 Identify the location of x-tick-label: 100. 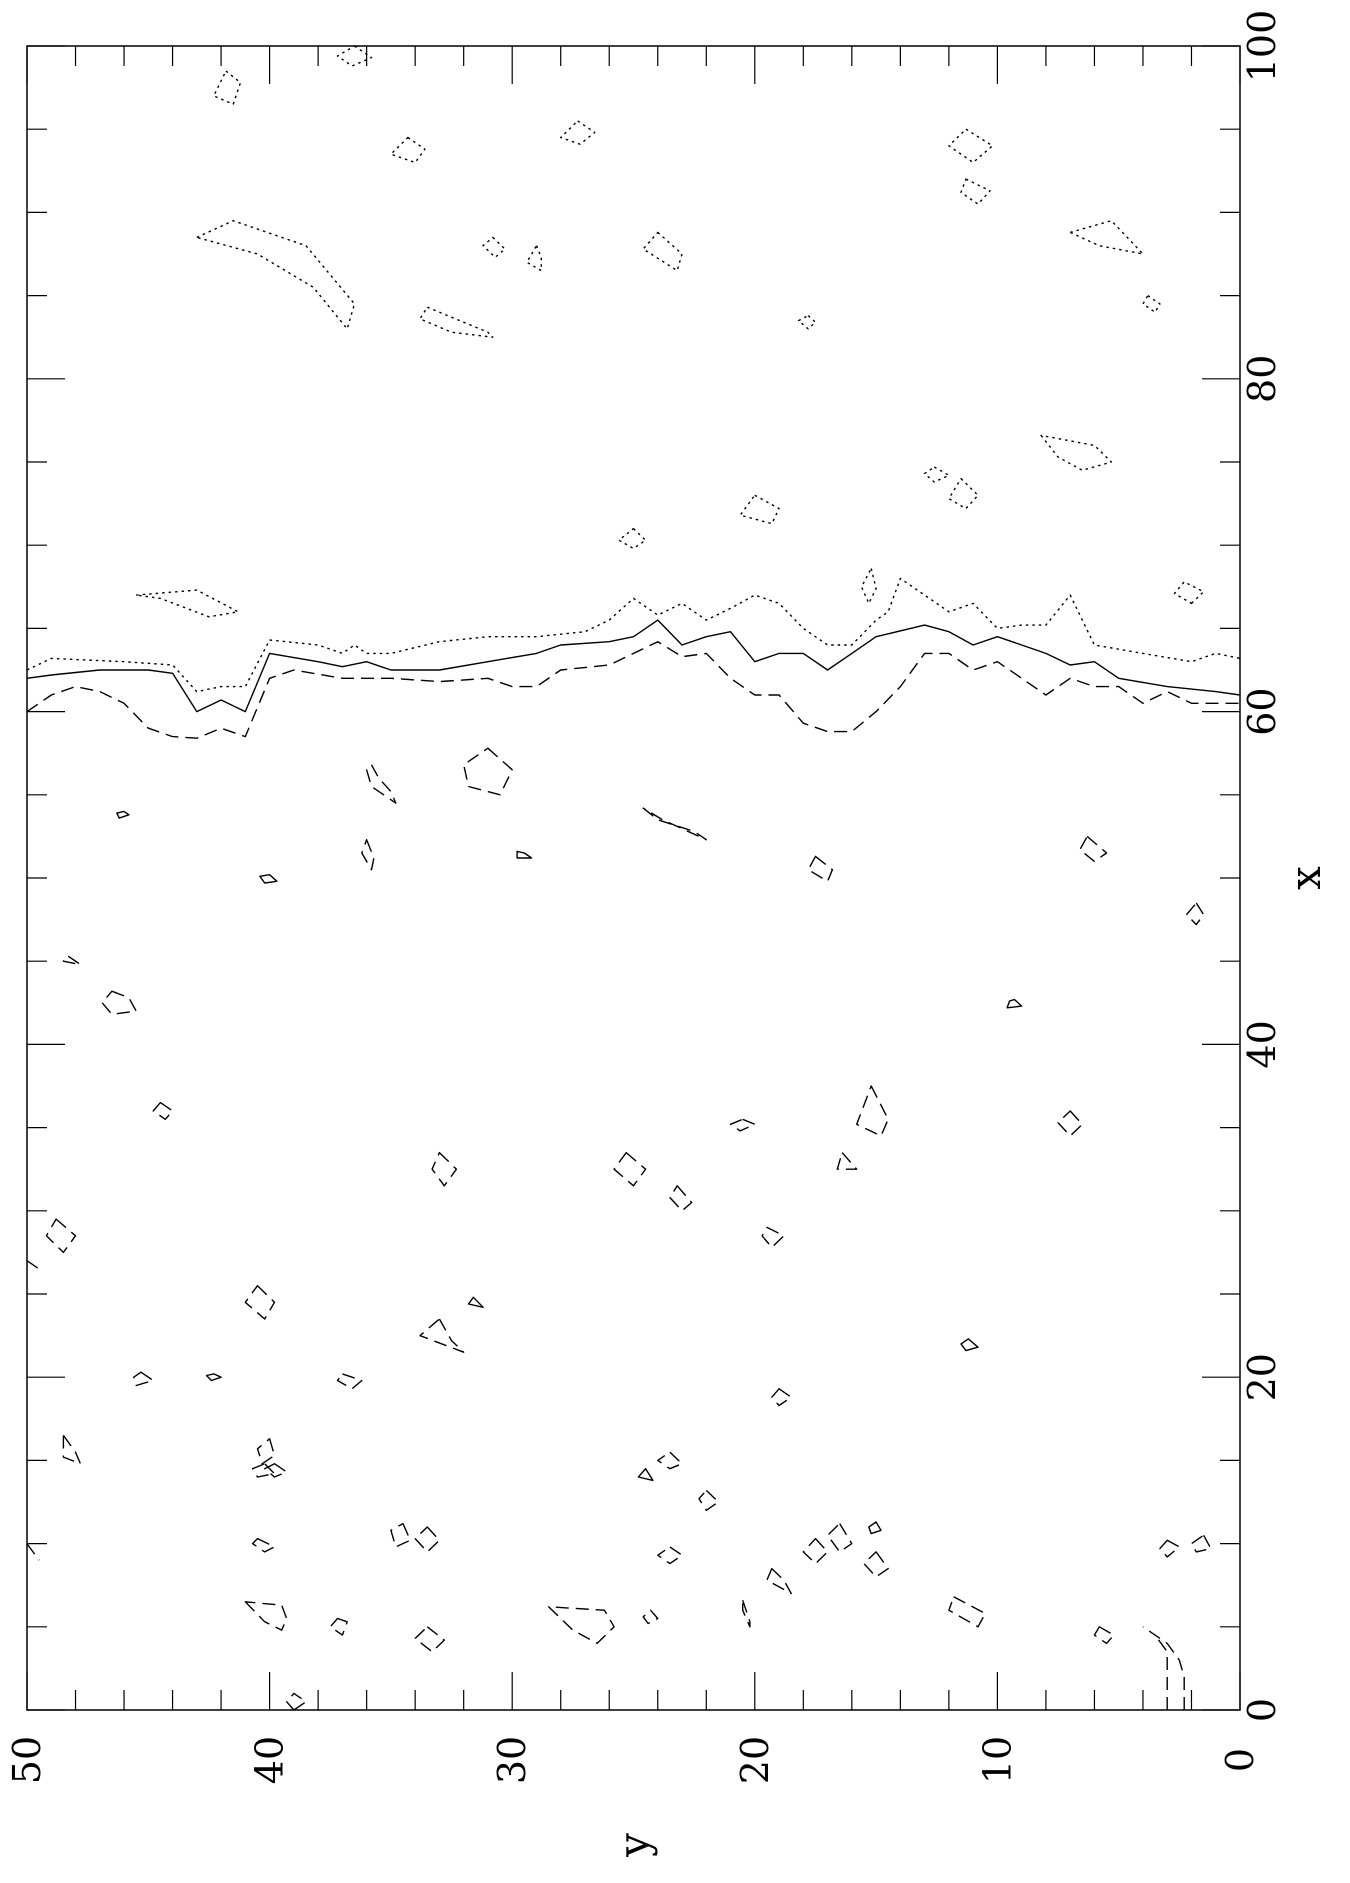
(1262, 46).